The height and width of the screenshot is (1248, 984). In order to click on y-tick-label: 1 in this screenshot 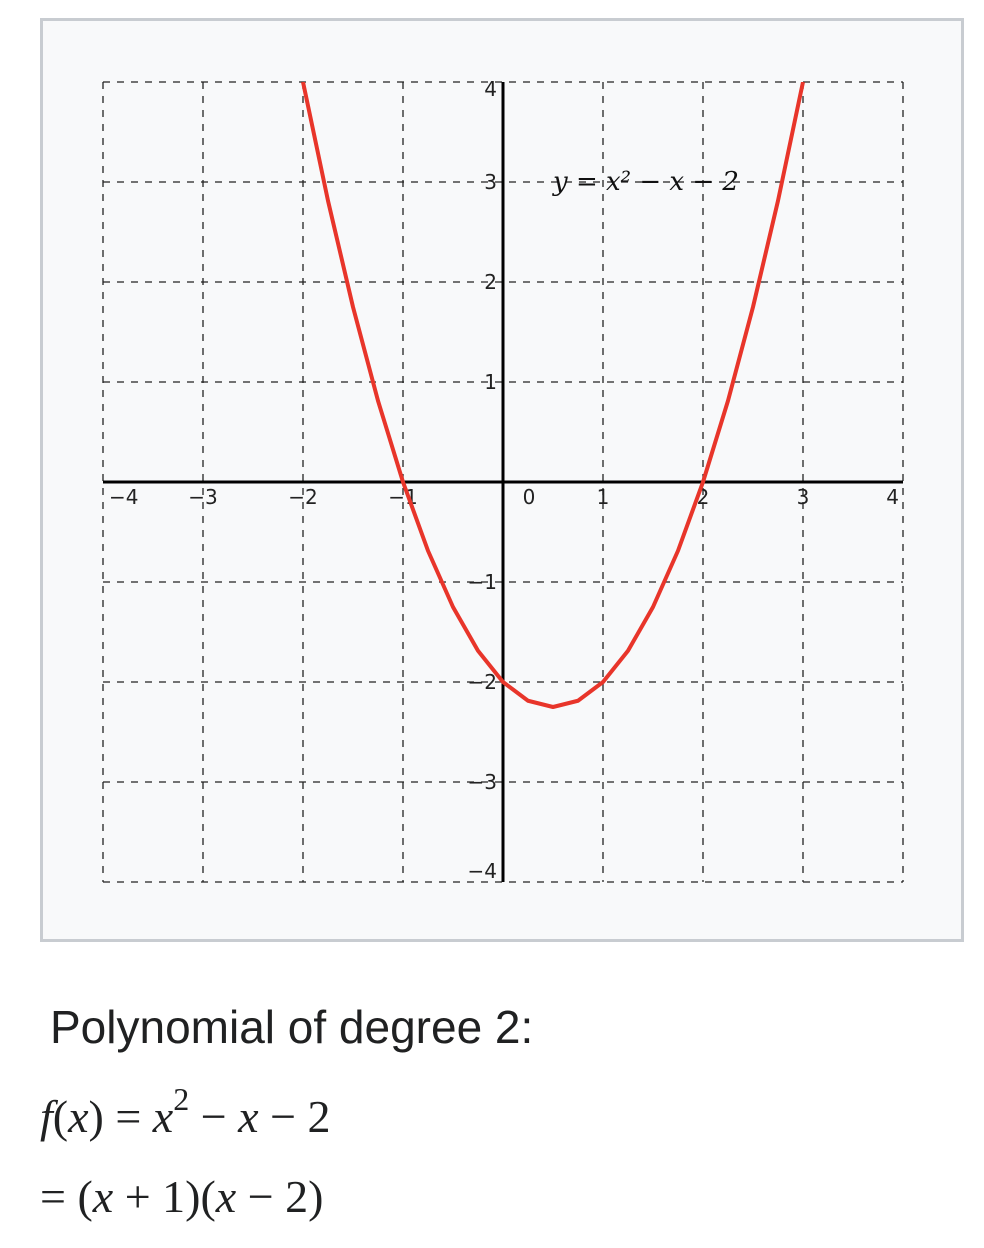, I will do `click(490, 382)`.